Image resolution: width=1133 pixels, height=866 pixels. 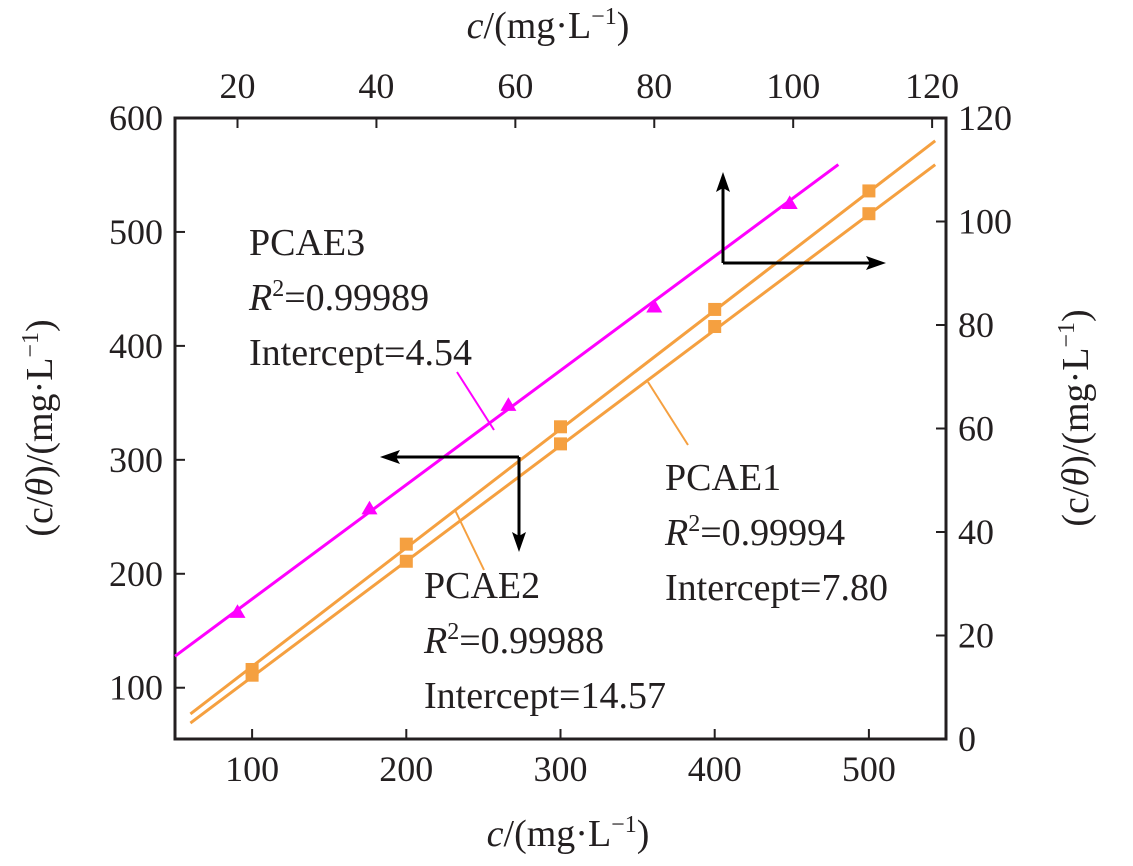 What do you see at coordinates (715, 769) in the screenshot?
I see `bottom-tick-label: 400` at bounding box center [715, 769].